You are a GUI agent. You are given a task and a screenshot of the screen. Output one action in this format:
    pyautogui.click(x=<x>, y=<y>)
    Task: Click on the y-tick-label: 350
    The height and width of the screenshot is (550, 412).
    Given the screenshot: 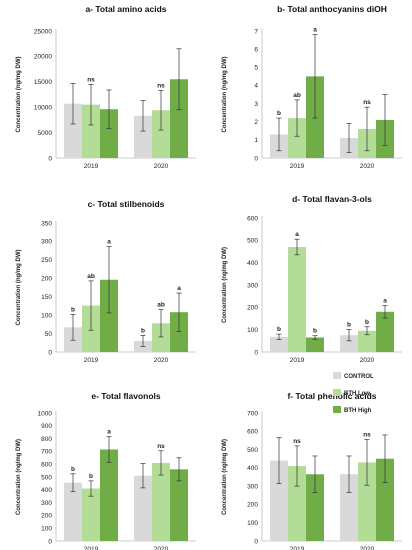 What is the action you would take?
    pyautogui.click(x=46, y=223)
    